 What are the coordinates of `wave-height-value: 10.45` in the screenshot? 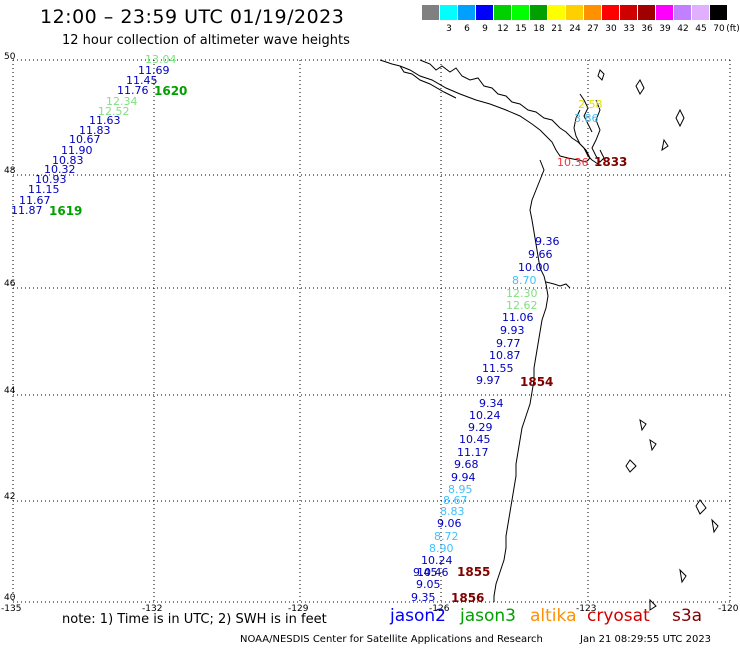 It's located at (475, 439).